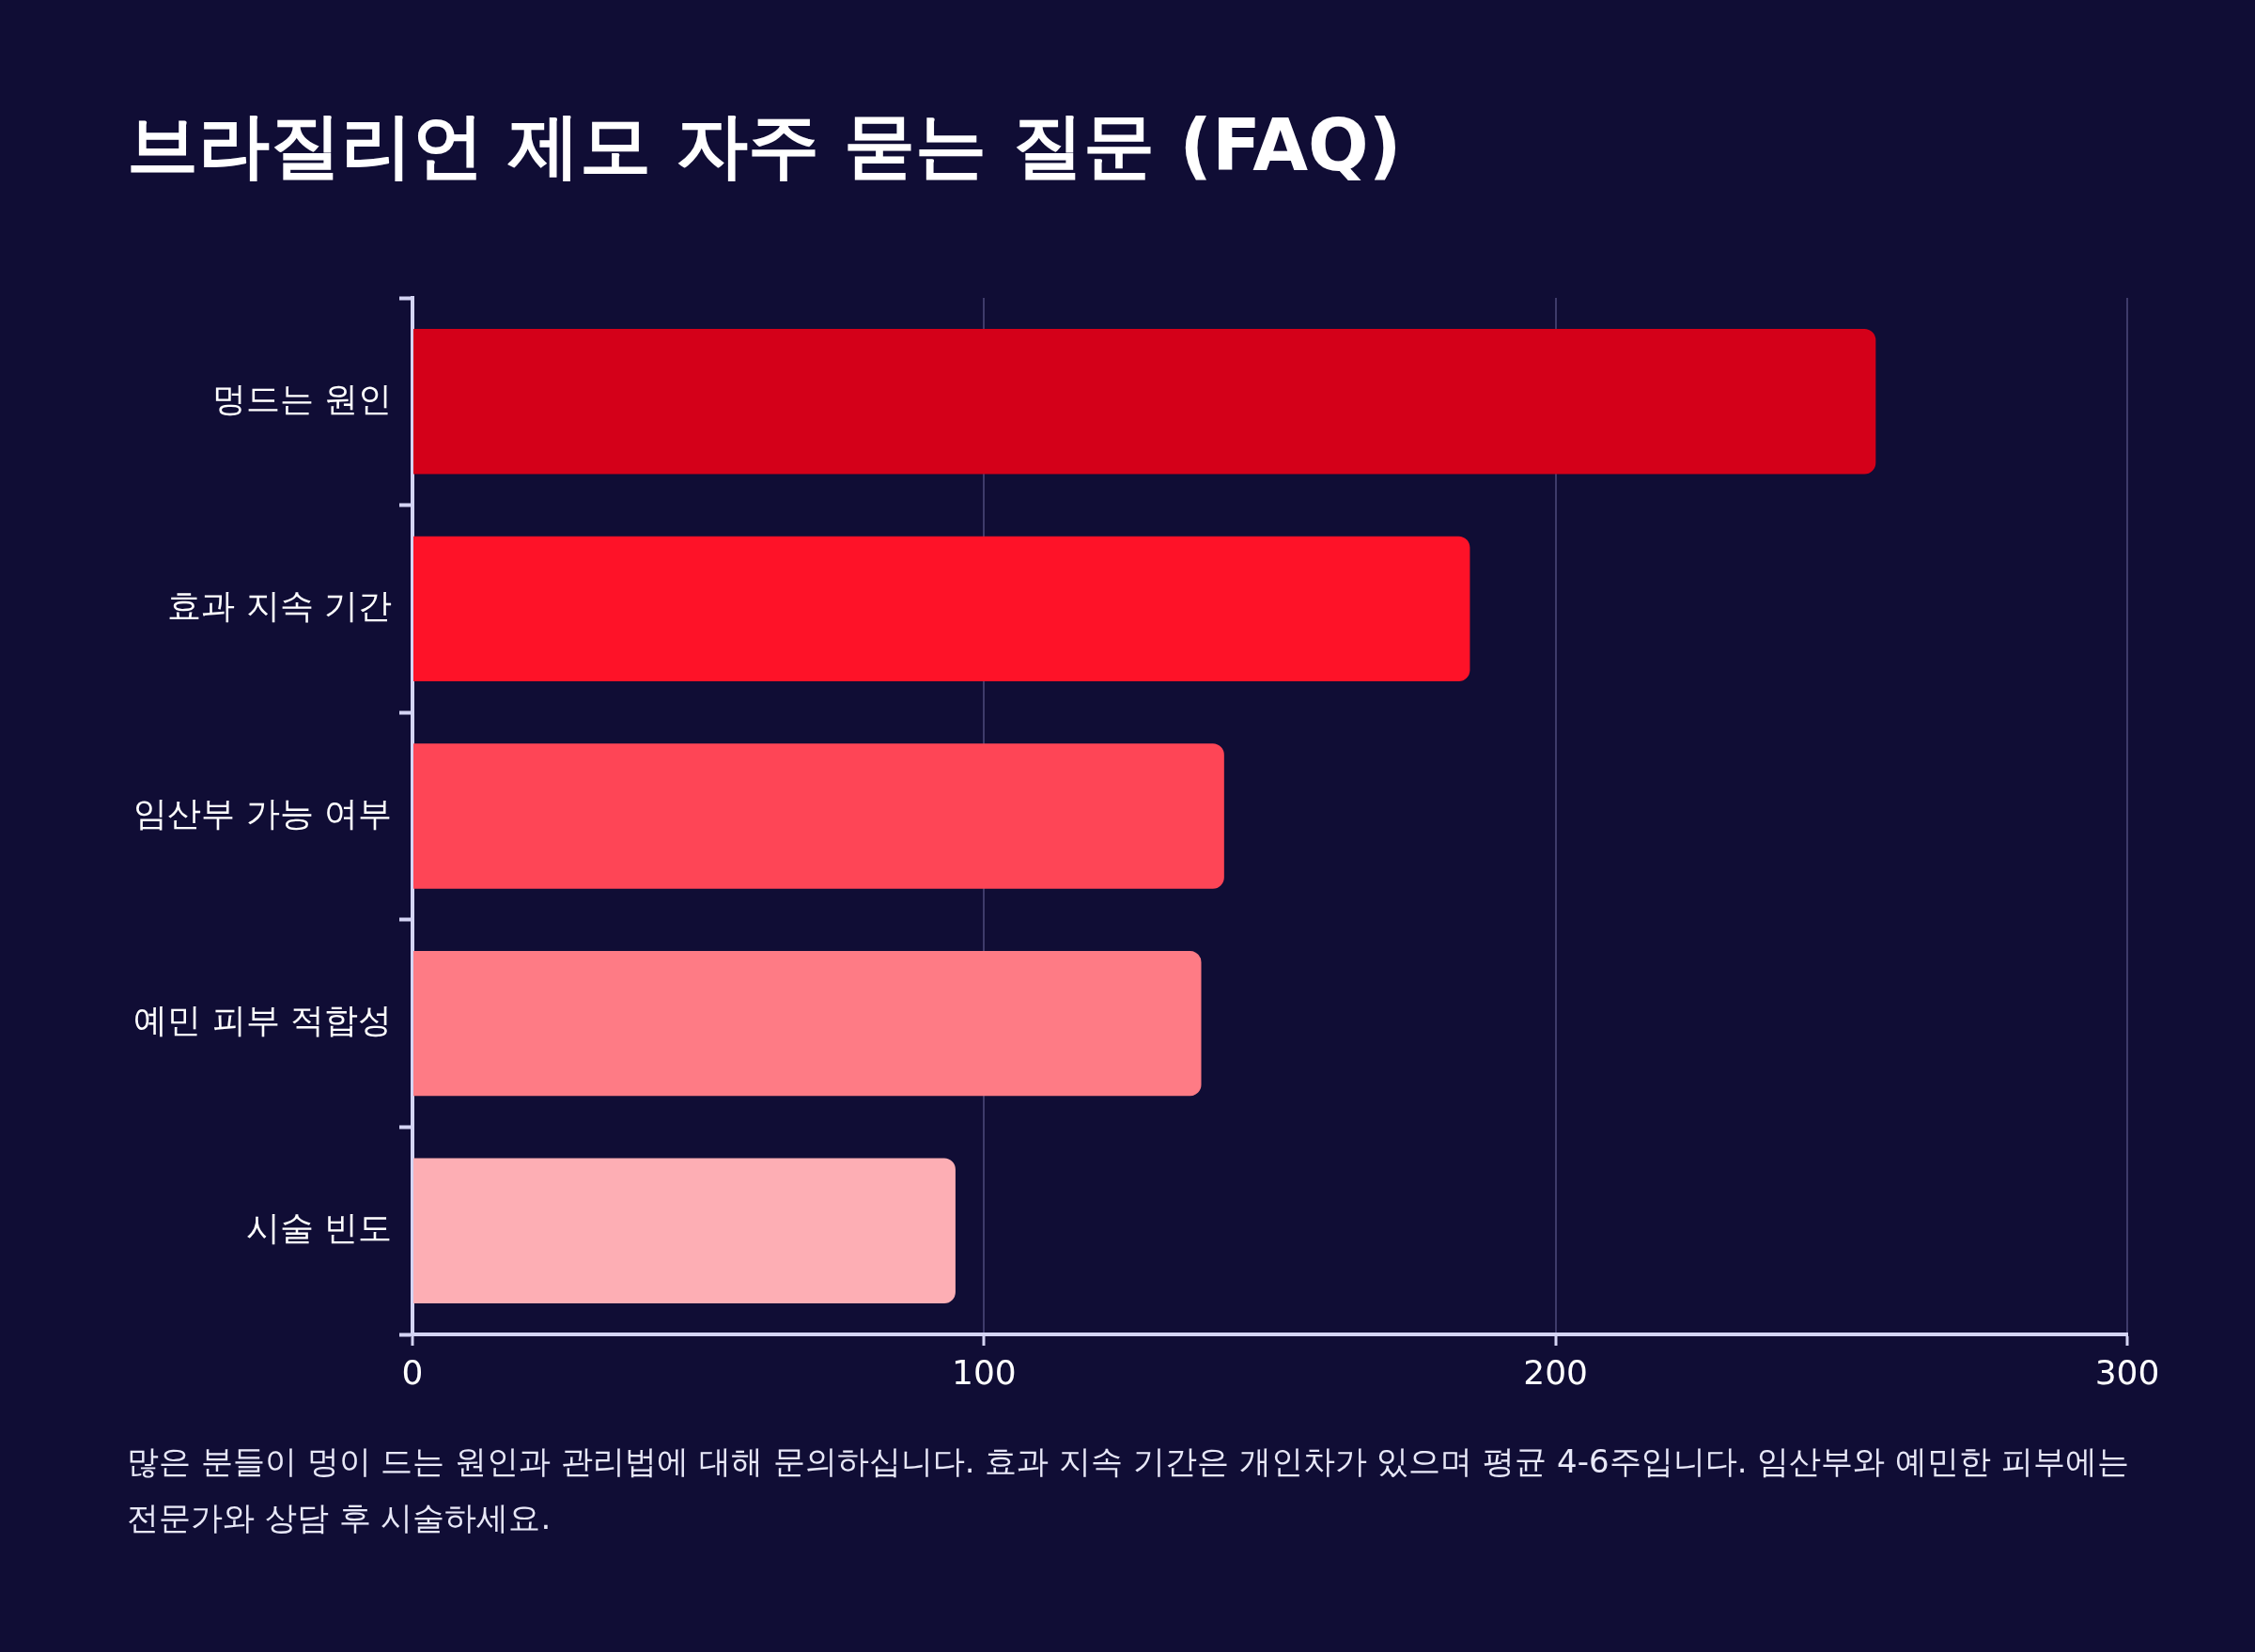 Image resolution: width=2255 pixels, height=1652 pixels. I want to click on text: 많은 분들이 멍이 드는 원인과 관리법에 대해 문의하십니다. 효과 지속 기간은 개인차가 있으며 평균 4-6주입니다. 임산부와 예민한 피부에는 전문가와 상담 후 시술하세요., so click(1128, 1490).